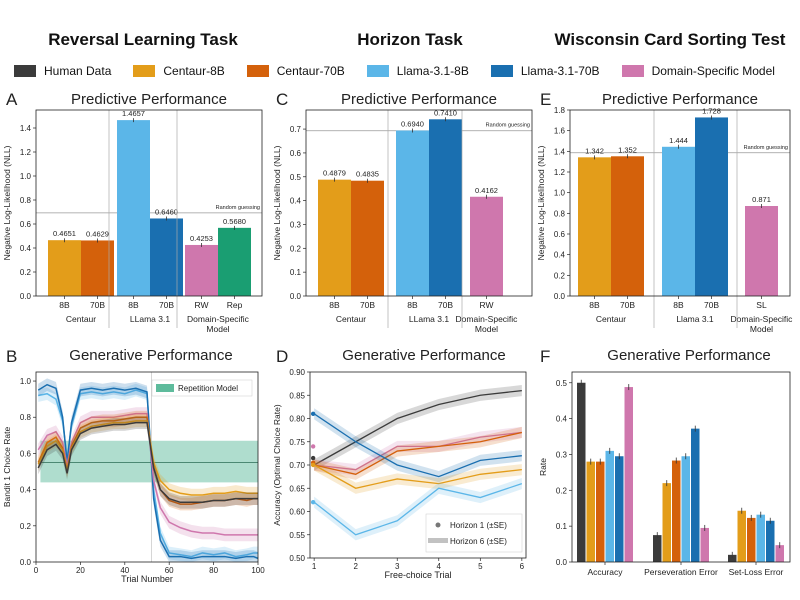 The image size is (800, 600). I want to click on panel-d-horizon1-point-l8, so click(313, 502).